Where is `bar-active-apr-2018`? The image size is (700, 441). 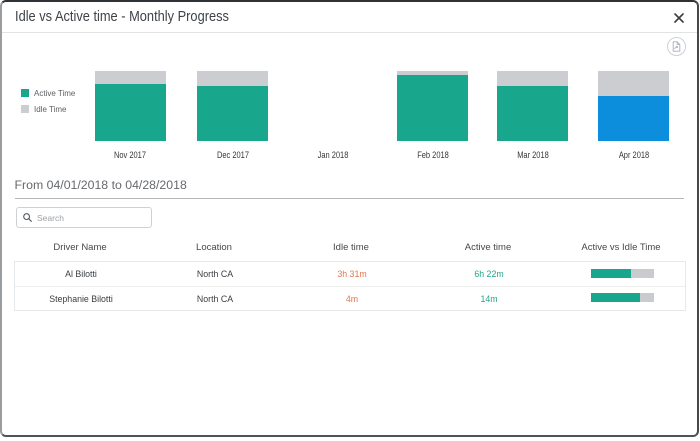
bar-active-apr-2018 is located at coordinates (633, 118).